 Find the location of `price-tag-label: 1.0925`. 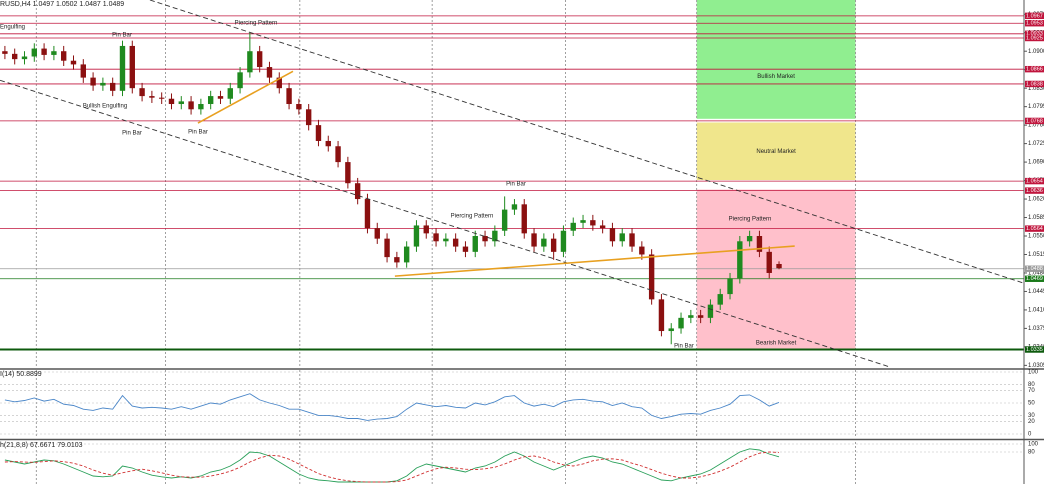

price-tag-label: 1.0925 is located at coordinates (1034, 38).